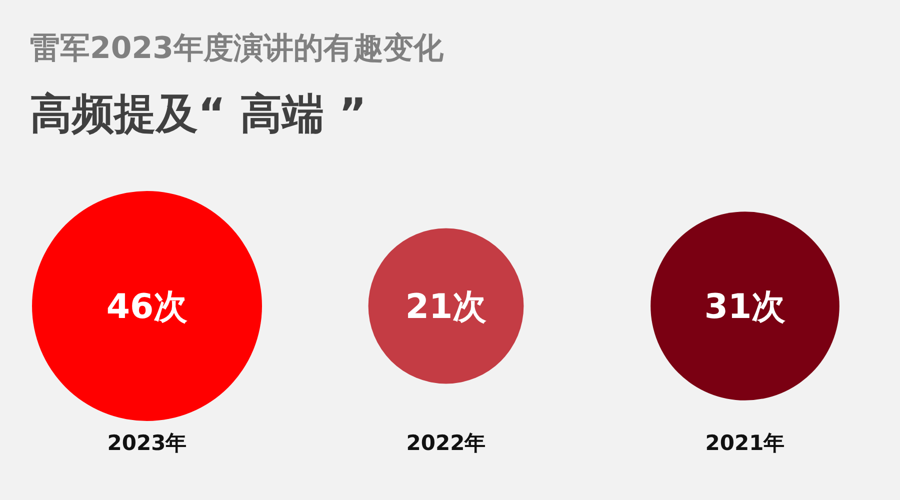  Describe the element at coordinates (198, 113) in the screenshot. I see `subtitle: 高频提及“ 高端 ”` at that location.